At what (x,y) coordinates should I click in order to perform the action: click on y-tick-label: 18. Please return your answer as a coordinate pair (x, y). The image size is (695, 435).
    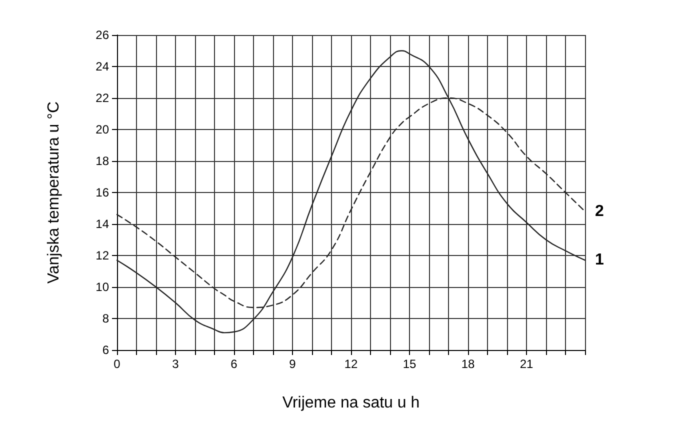
    Looking at the image, I should click on (103, 161).